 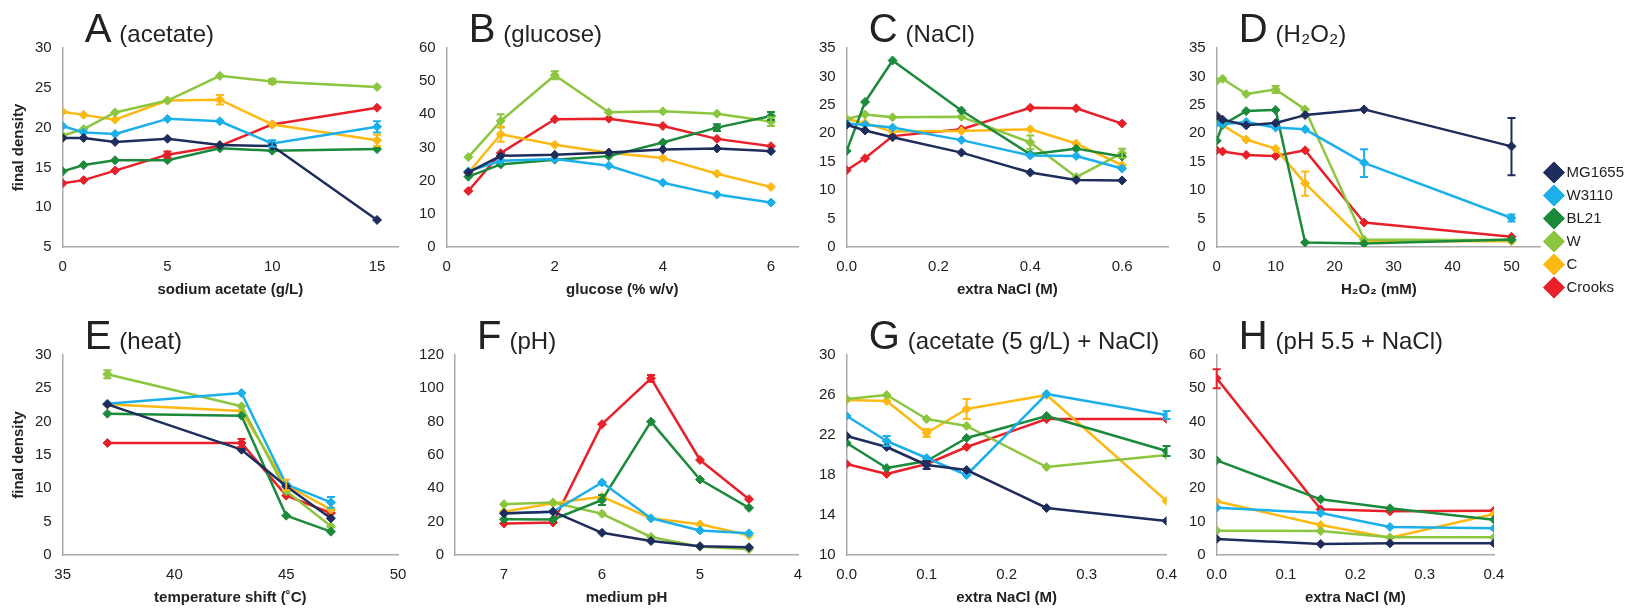 What do you see at coordinates (1253, 335) in the screenshot?
I see `chart-title: H` at bounding box center [1253, 335].